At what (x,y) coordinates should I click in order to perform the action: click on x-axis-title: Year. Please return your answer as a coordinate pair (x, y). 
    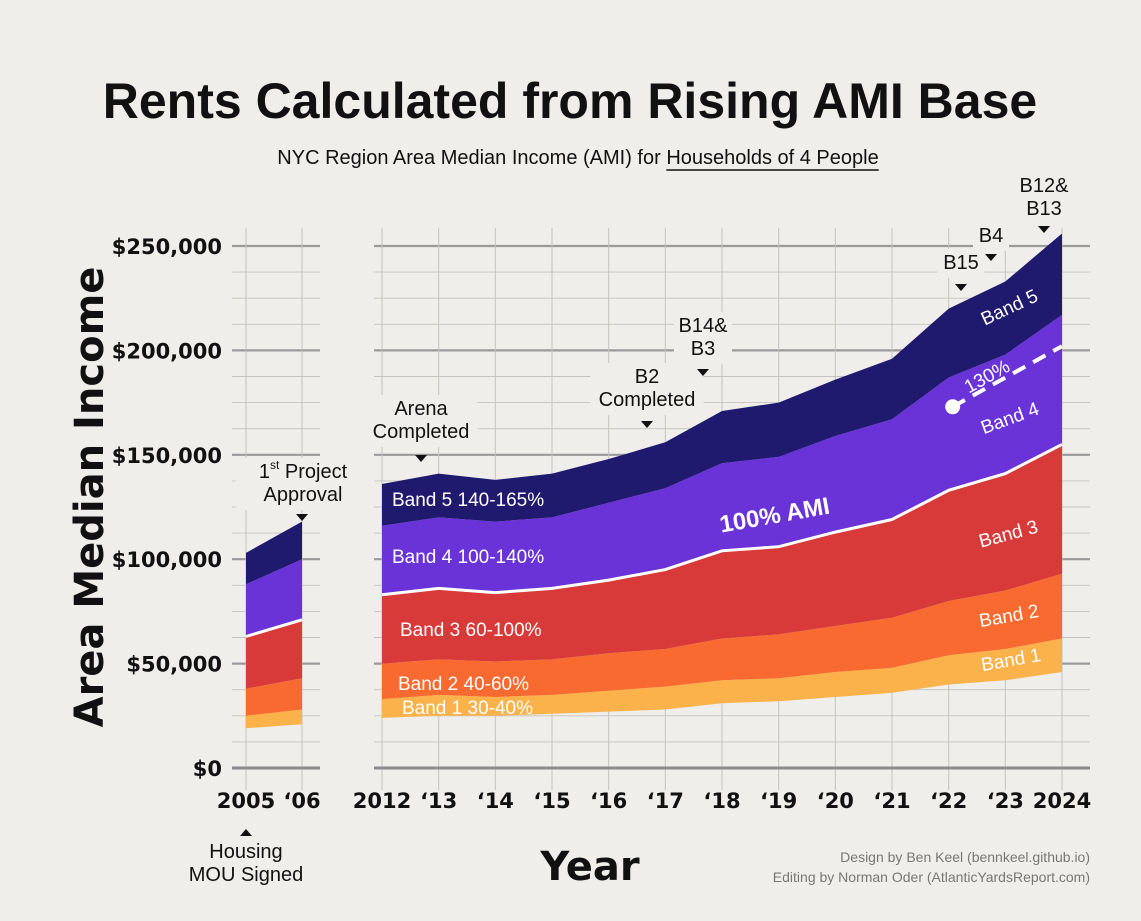
    Looking at the image, I should click on (589, 867).